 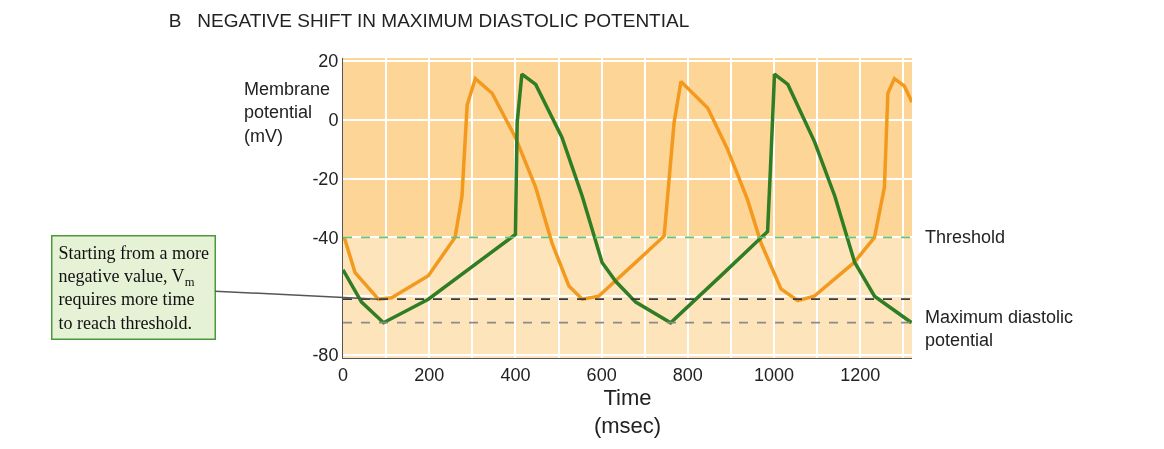 I want to click on ref-line-label: Threshold, so click(x=965, y=237).